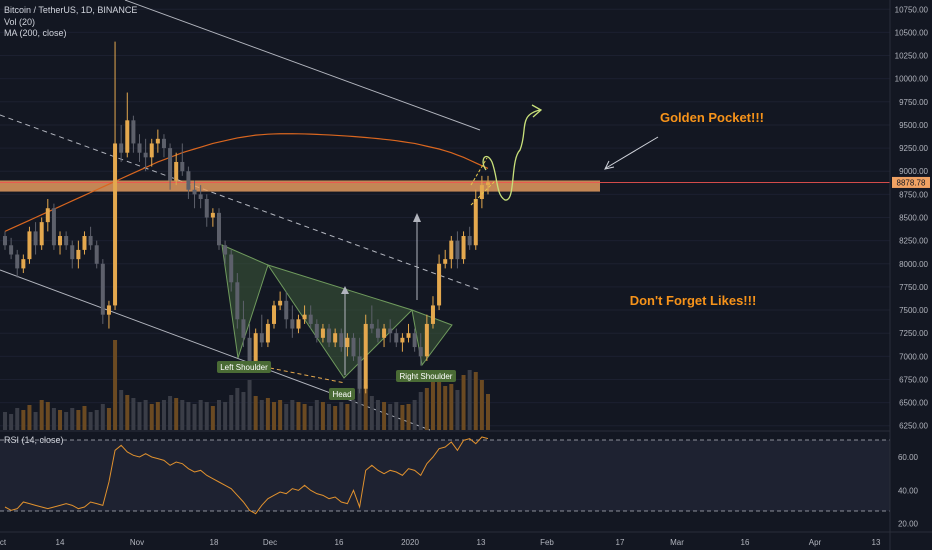 The image size is (932, 550). Describe the element at coordinates (479, 171) in the screenshot. I see `flag-upper` at that location.